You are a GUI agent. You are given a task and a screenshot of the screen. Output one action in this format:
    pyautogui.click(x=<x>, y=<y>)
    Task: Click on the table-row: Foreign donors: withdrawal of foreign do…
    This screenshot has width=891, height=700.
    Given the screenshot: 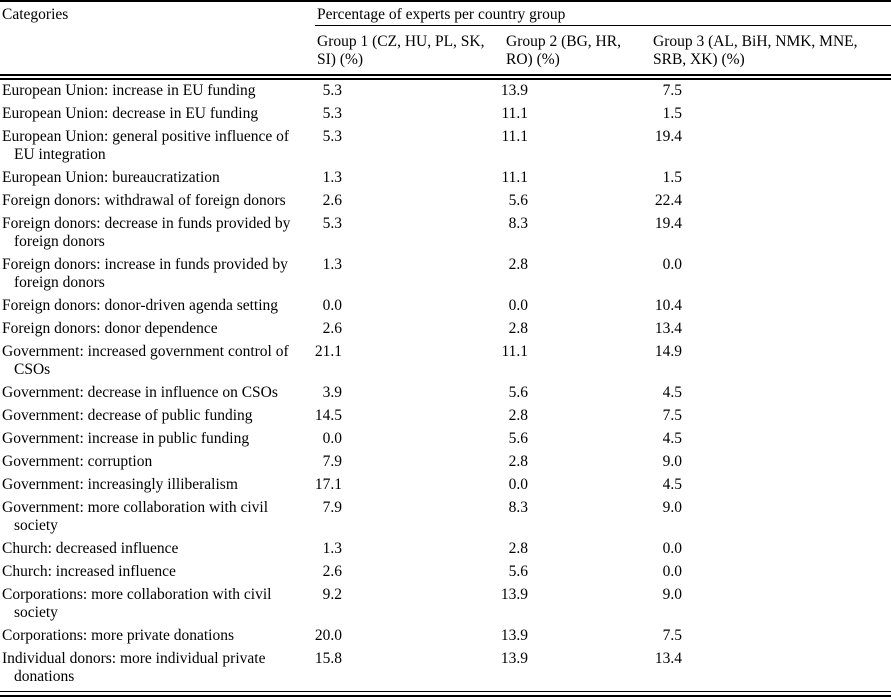 What is the action you would take?
    pyautogui.click(x=445, y=201)
    